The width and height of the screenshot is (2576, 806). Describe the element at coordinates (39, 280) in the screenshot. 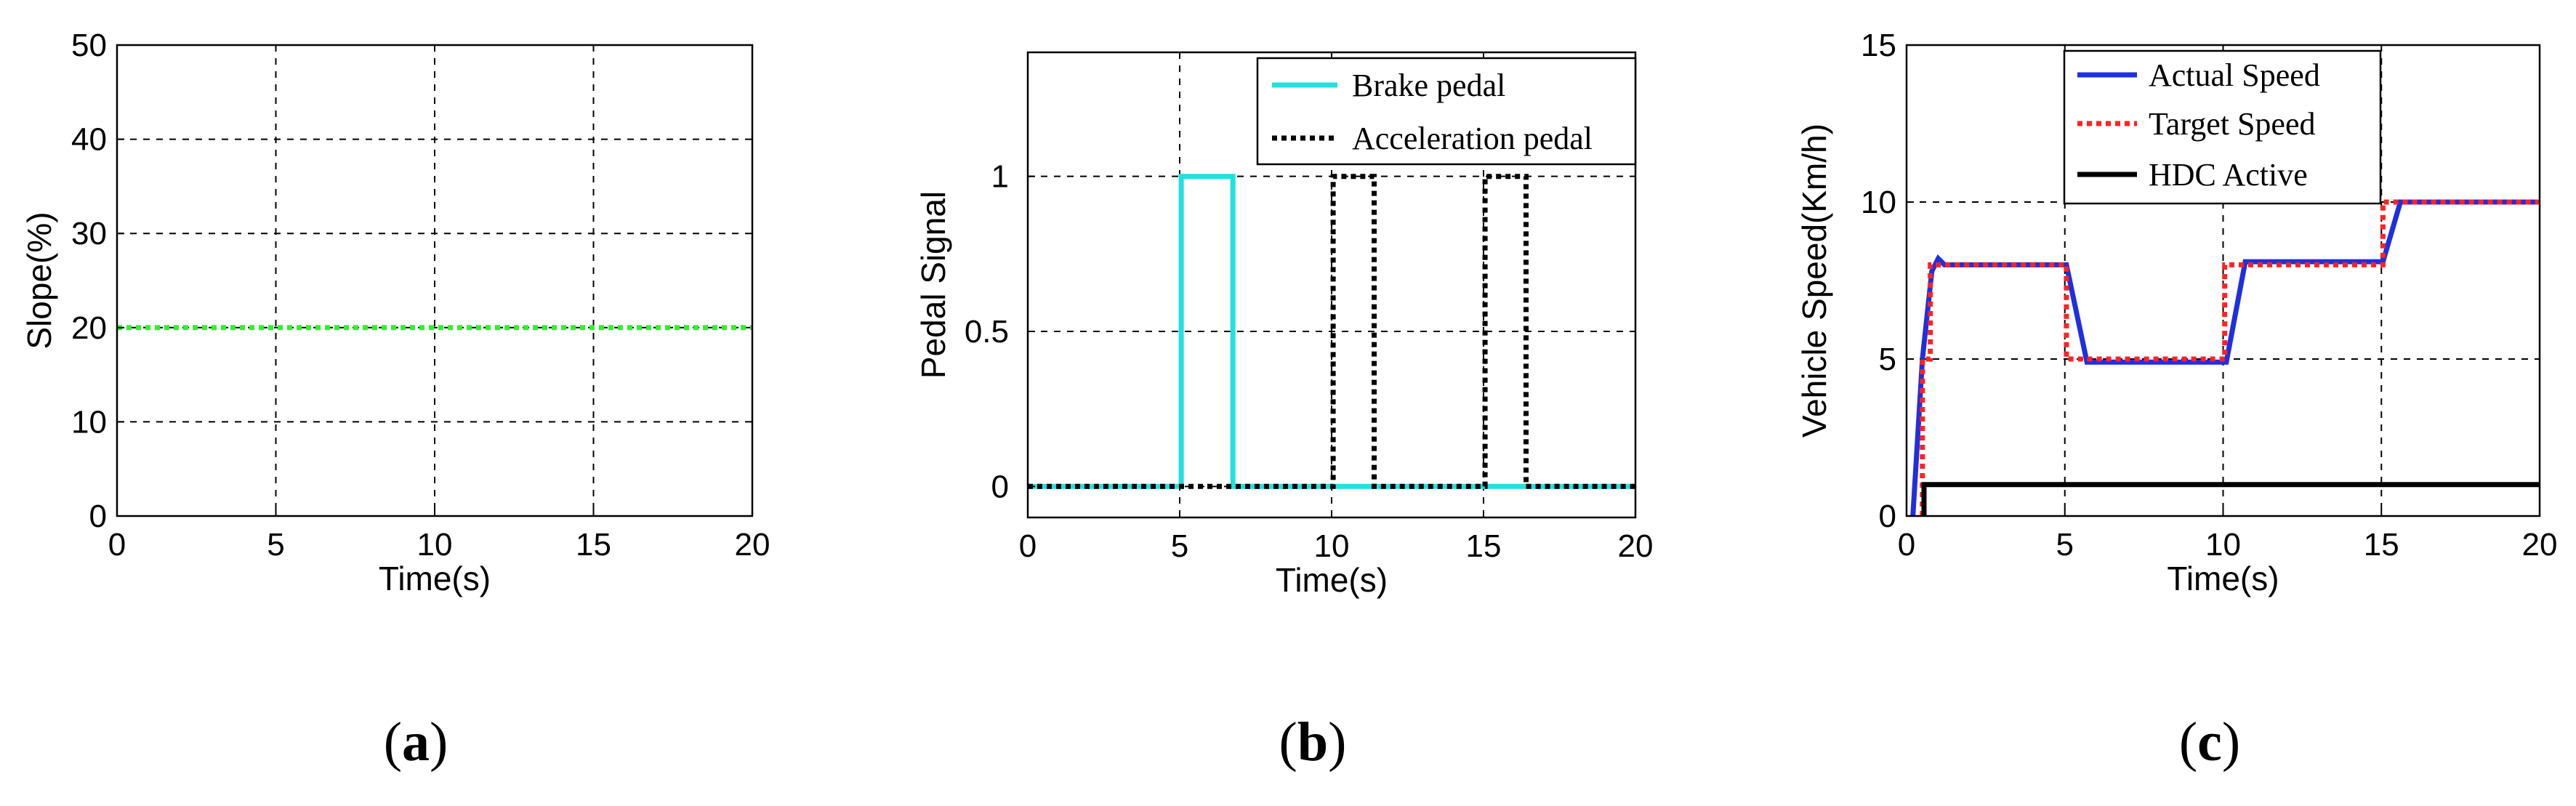

I see `y-axis-label: Slope(%)` at that location.